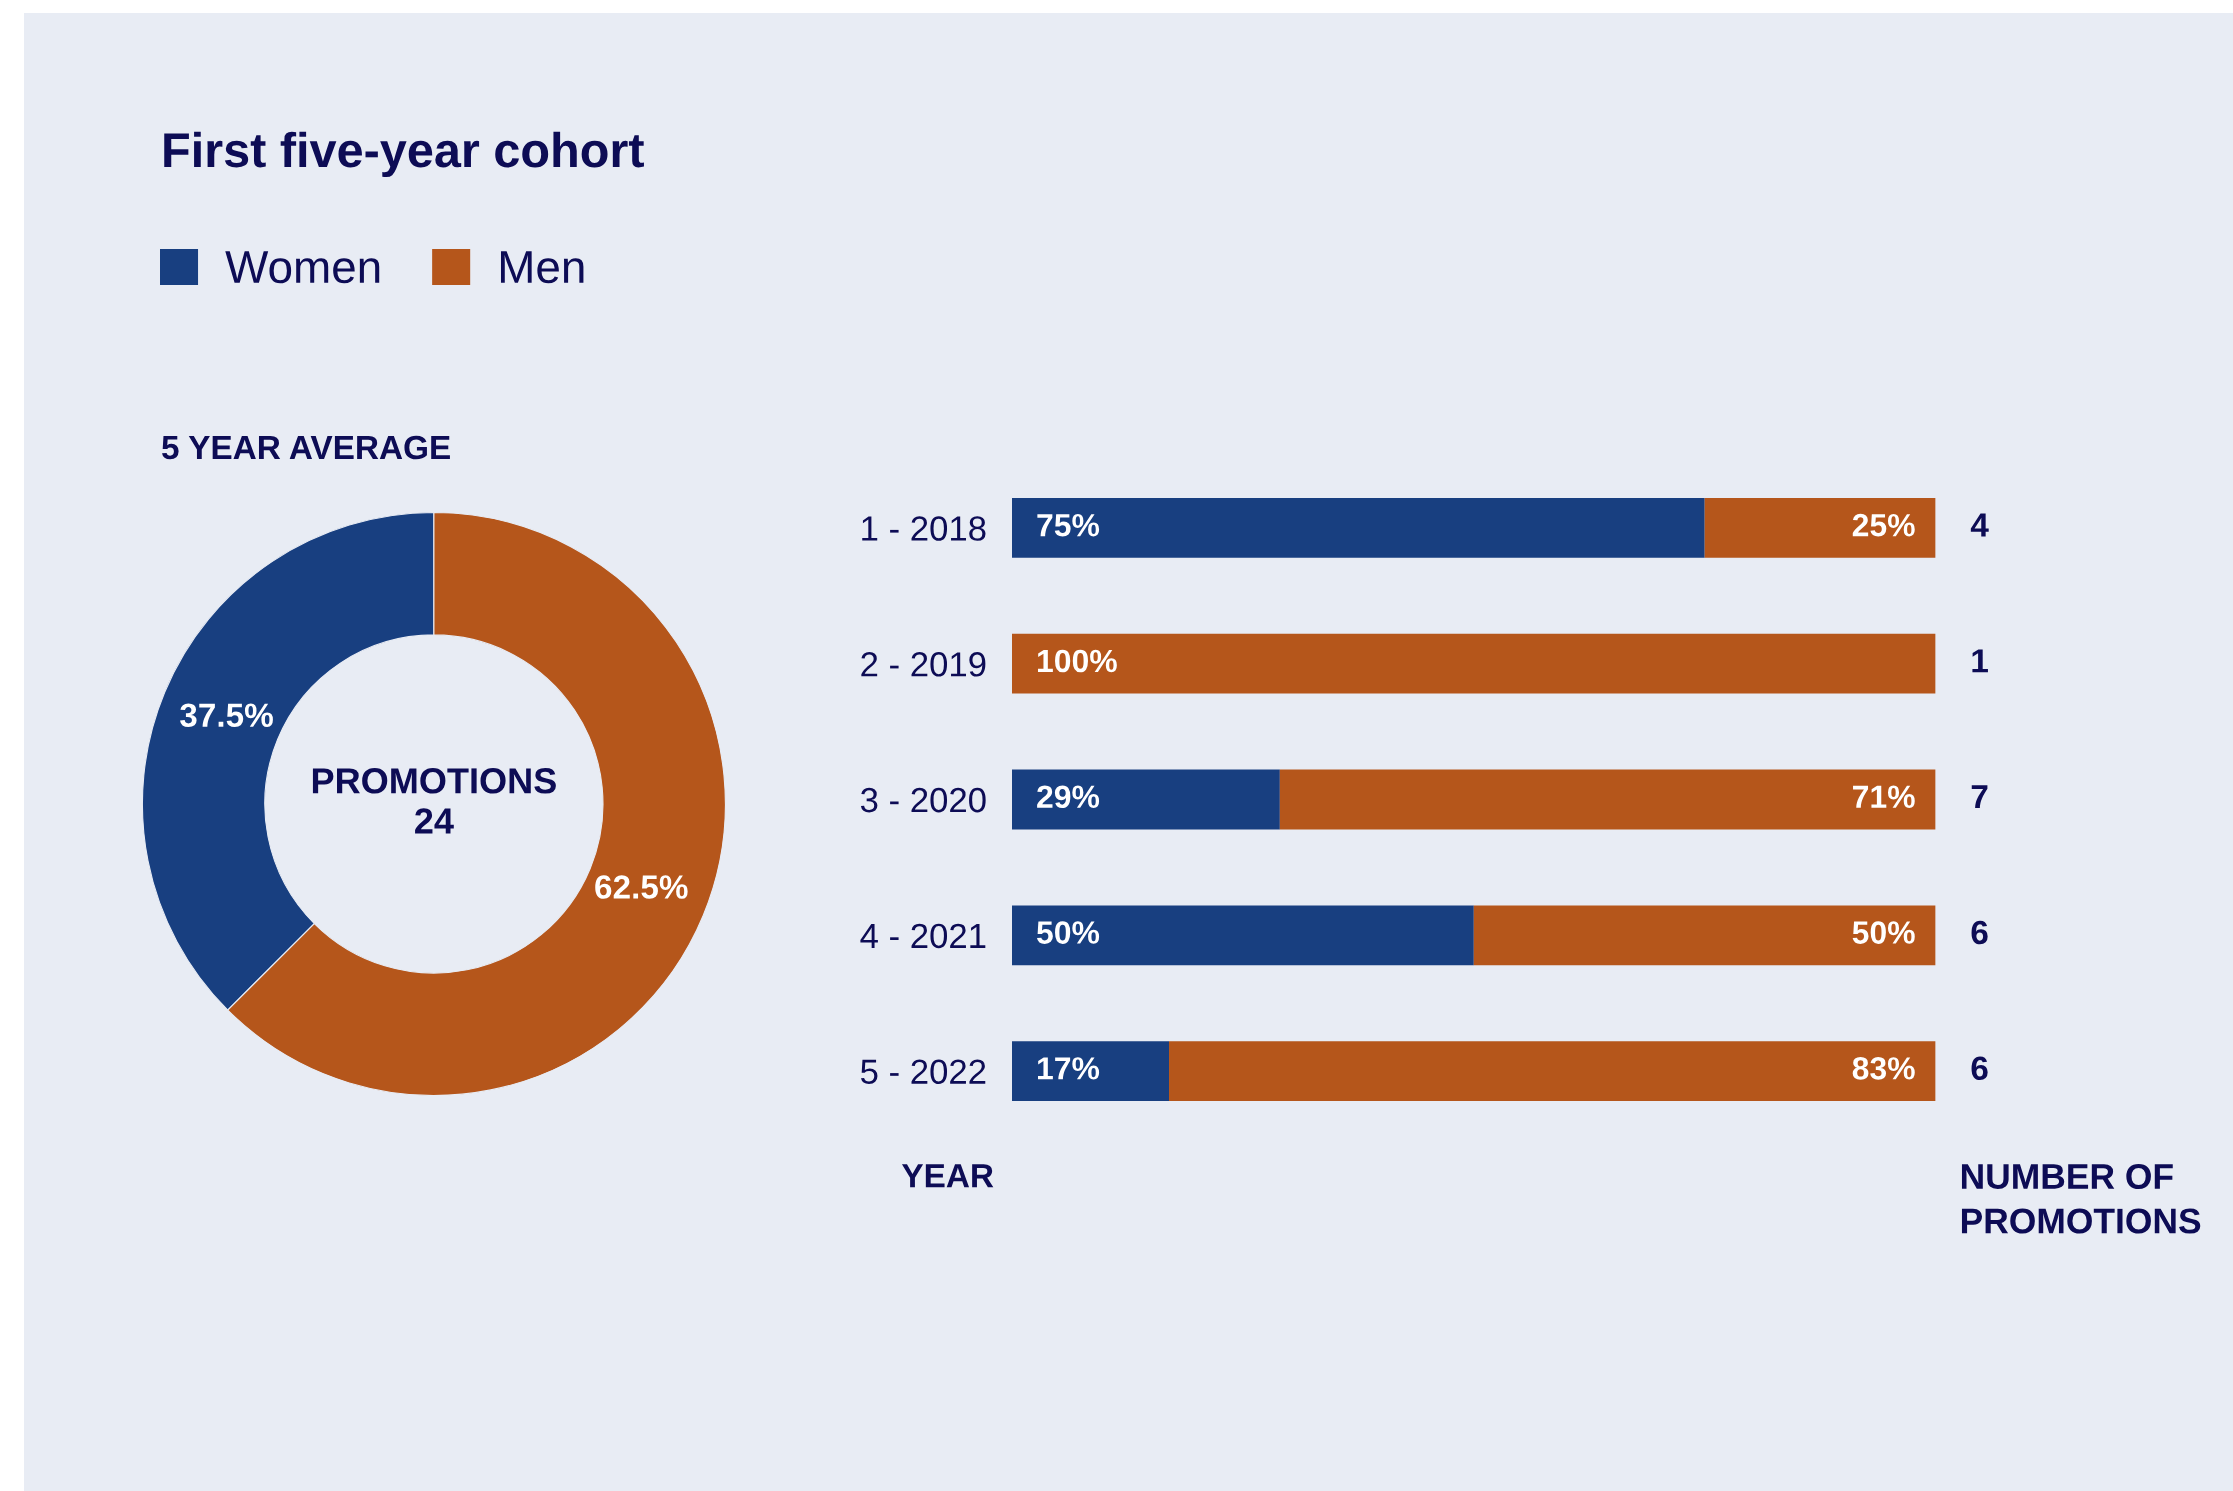 This screenshot has width=2233, height=1491. Describe the element at coordinates (1883, 1068) in the screenshot. I see `data-label: 83%` at that location.